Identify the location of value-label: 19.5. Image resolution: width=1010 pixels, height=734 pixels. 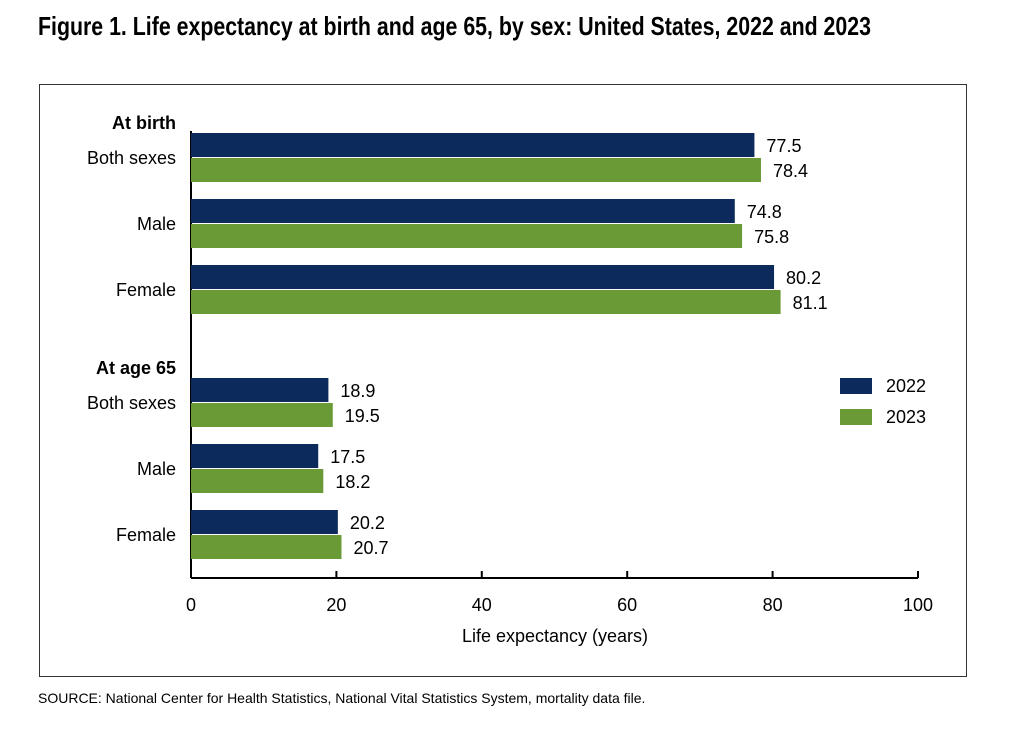
(362, 416).